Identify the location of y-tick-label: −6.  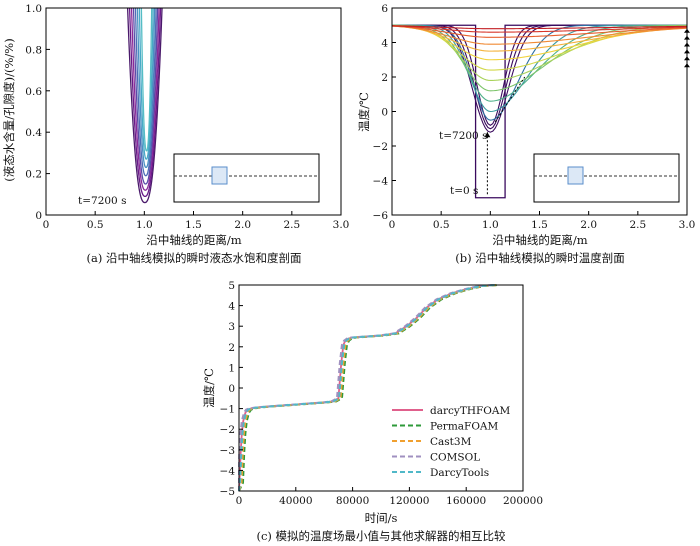
(381, 216).